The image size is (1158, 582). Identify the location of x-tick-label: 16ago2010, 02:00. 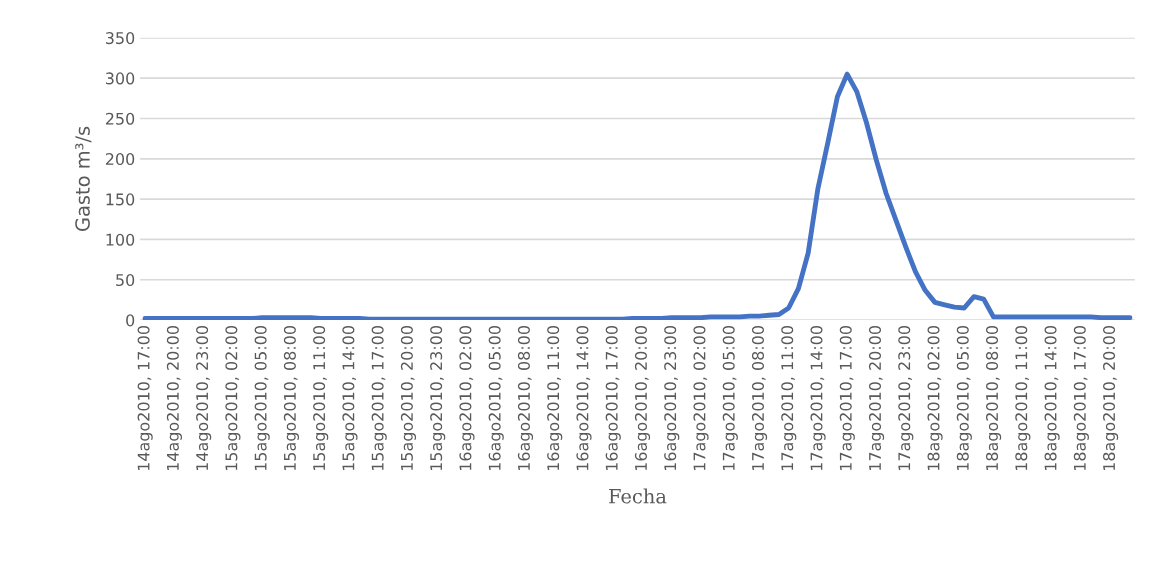
(467, 398).